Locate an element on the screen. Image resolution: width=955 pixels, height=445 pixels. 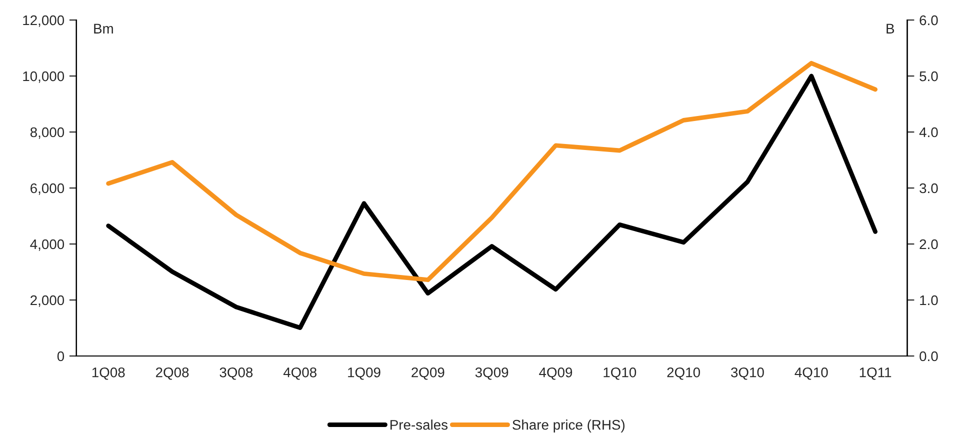
y-tick-label: 2,000 is located at coordinates (47, 301).